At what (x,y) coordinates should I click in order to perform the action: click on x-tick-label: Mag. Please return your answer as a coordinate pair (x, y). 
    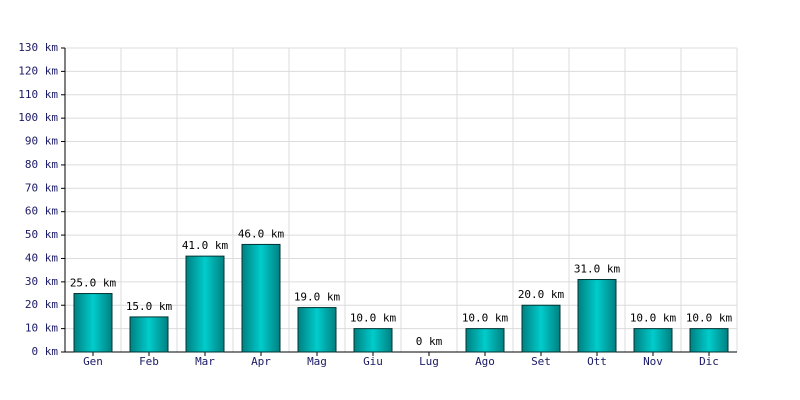
    Looking at the image, I should click on (317, 361).